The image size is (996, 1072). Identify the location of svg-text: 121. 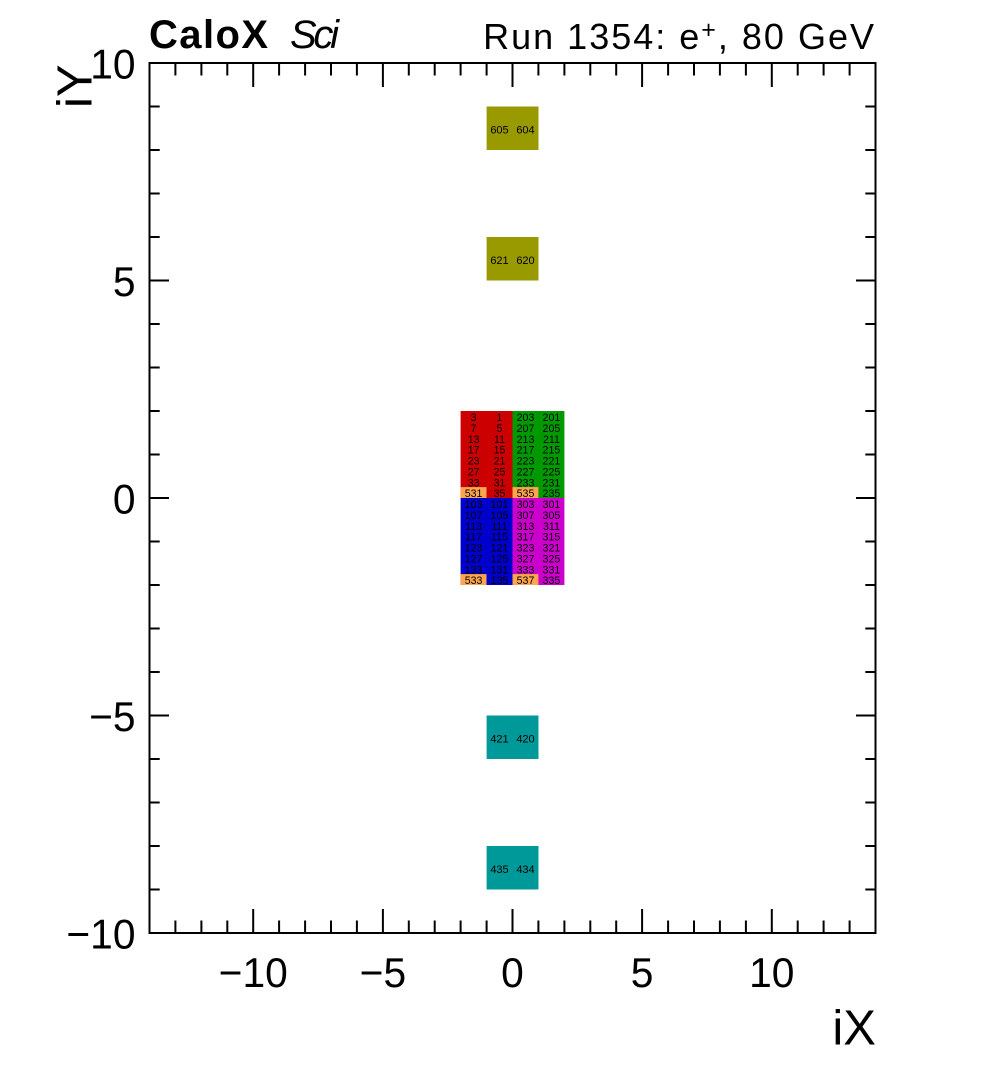
(500, 549).